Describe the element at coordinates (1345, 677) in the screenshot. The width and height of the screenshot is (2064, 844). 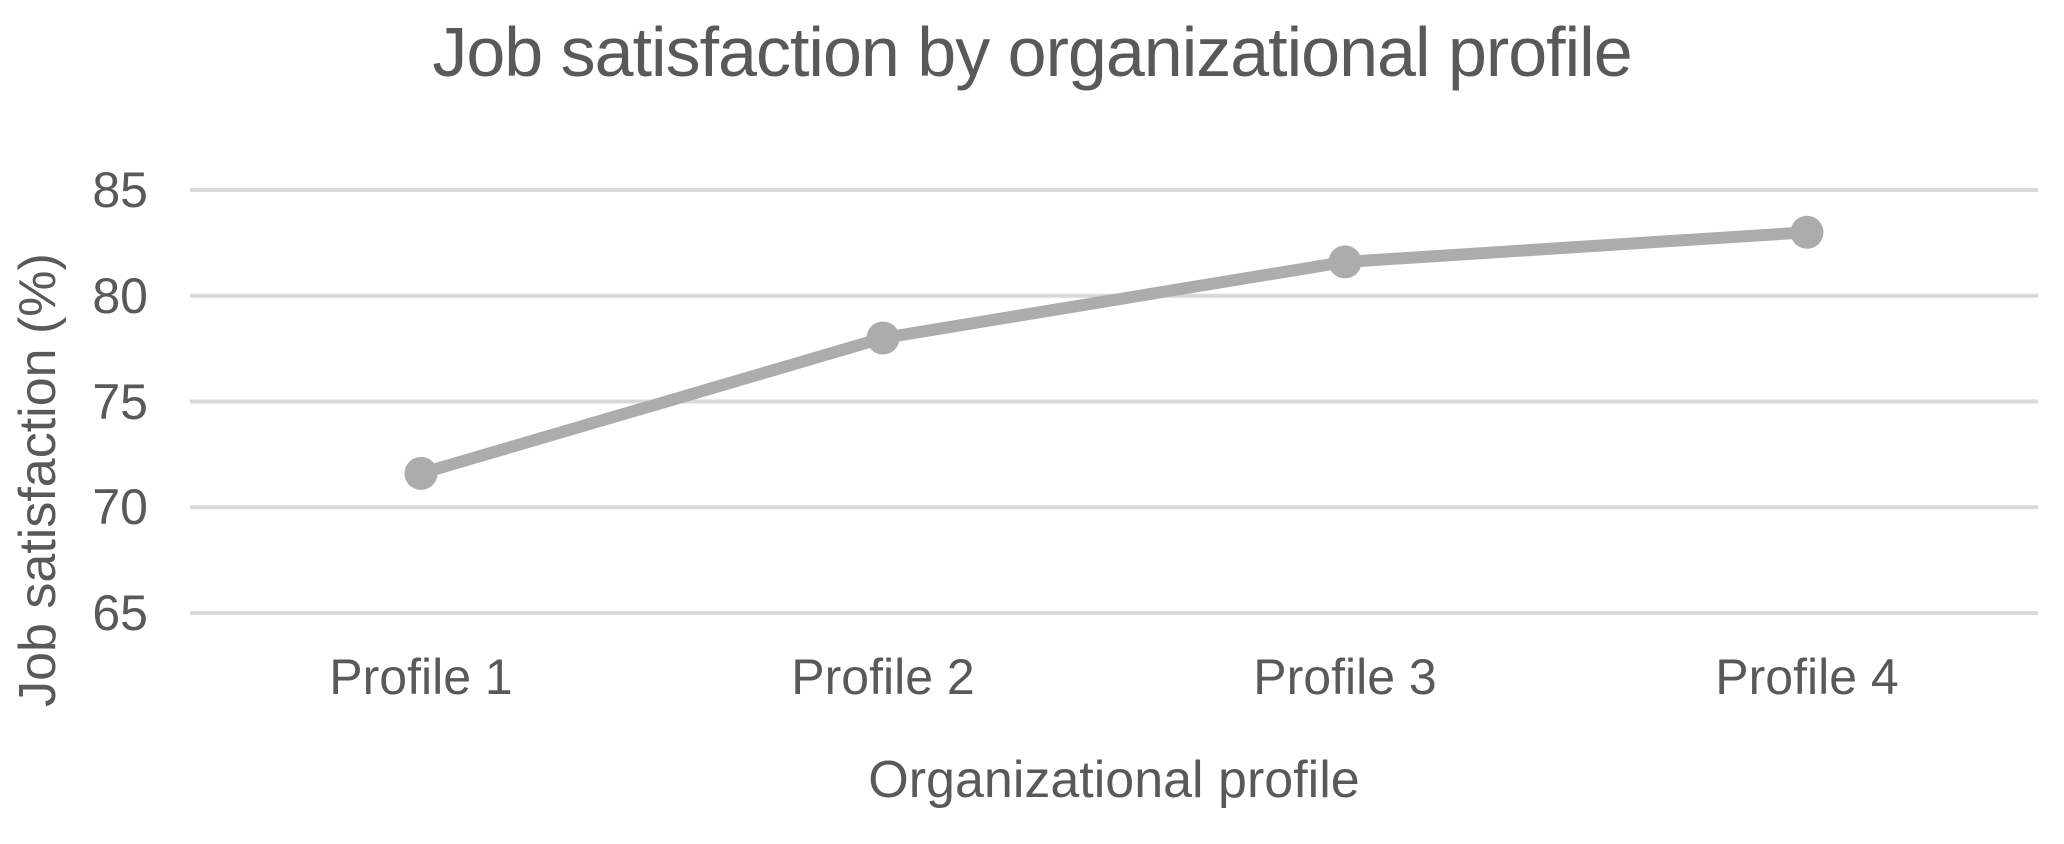
I see `x-tick-label: Profile 3` at that location.